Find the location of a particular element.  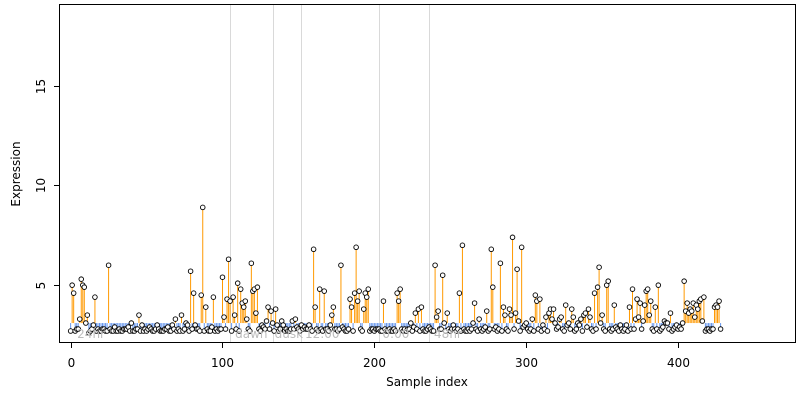

group-label: 12:00 is located at coordinates (322, 334).